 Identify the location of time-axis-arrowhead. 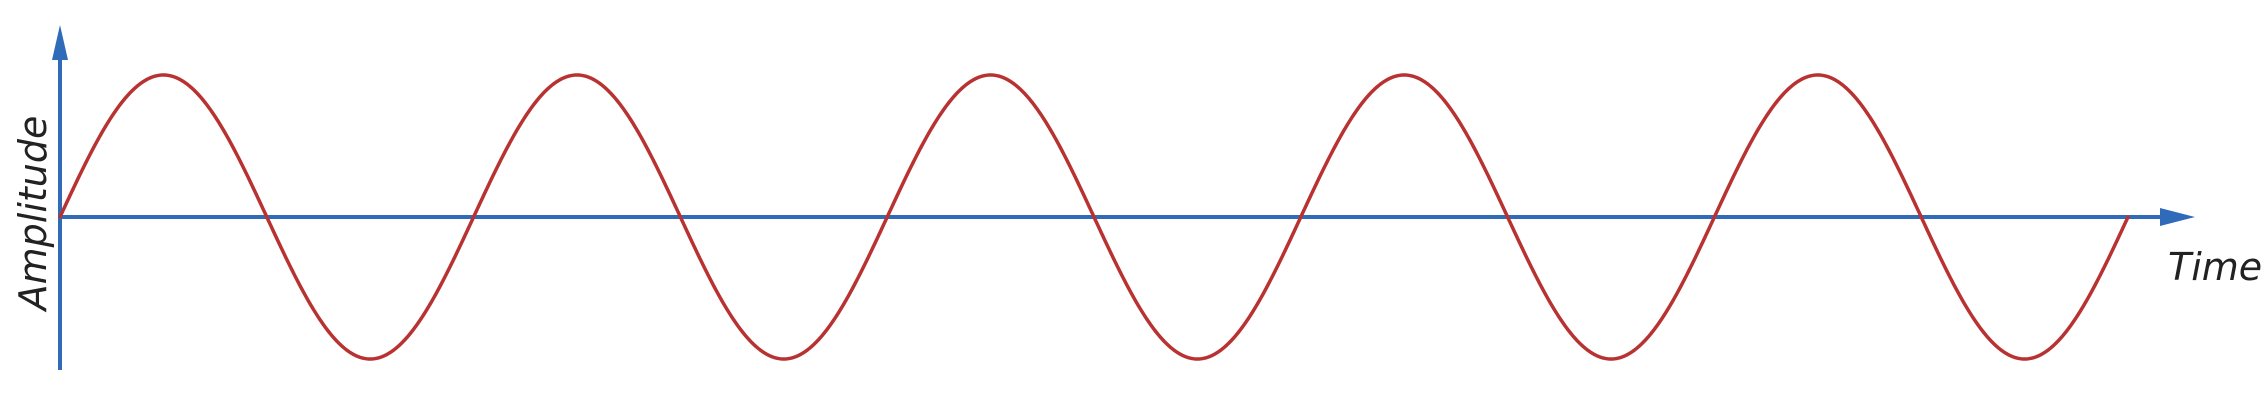
(2177, 217).